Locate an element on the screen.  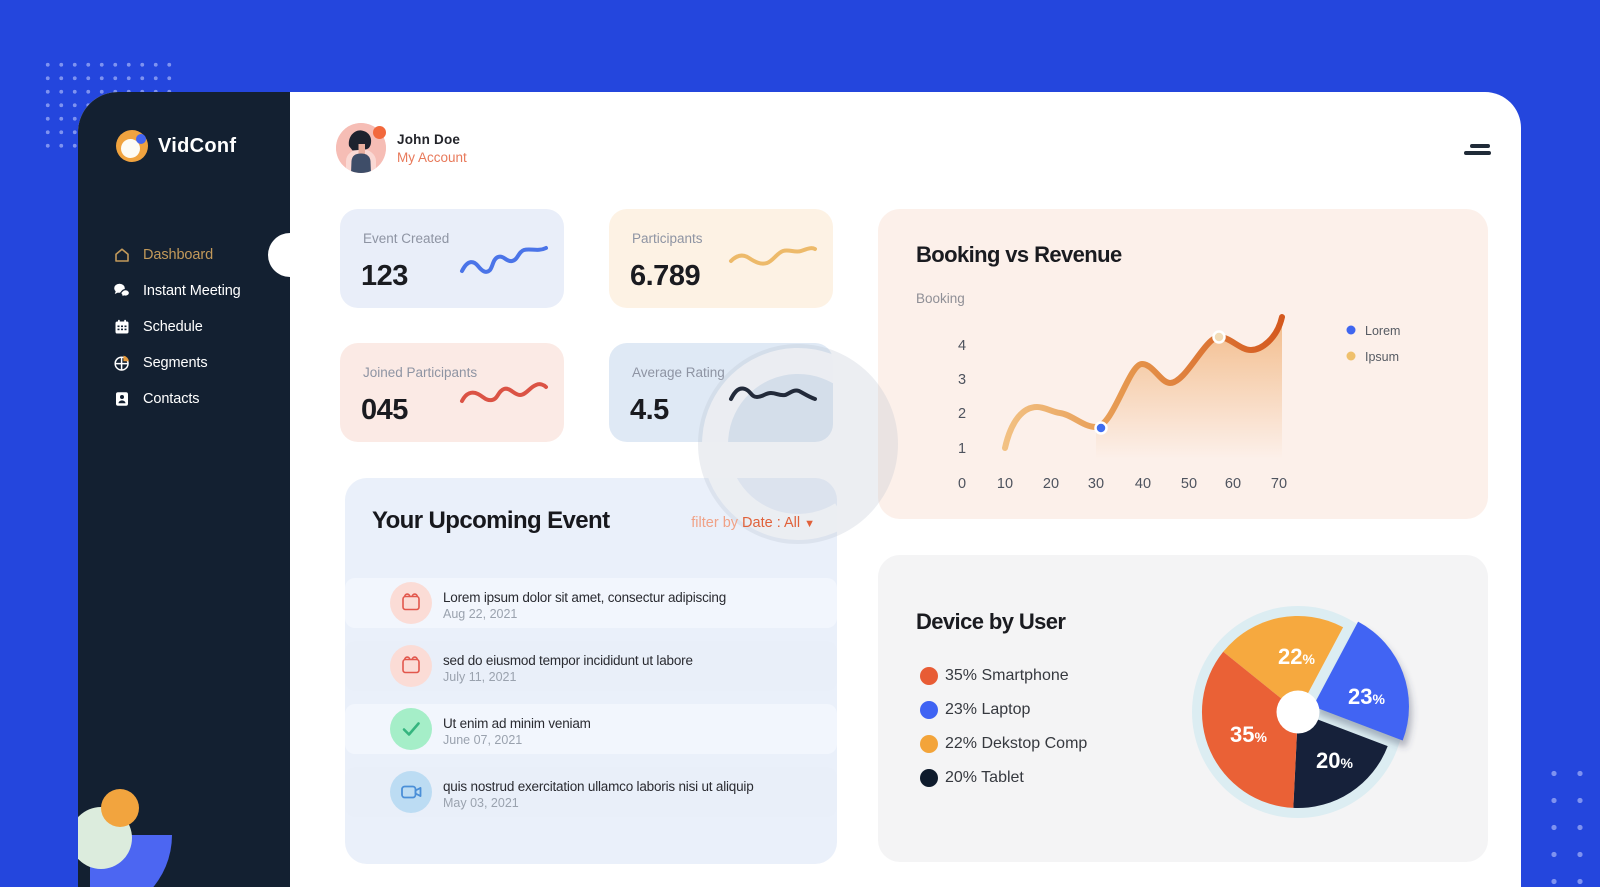
svg-text: 70 is located at coordinates (1279, 484).